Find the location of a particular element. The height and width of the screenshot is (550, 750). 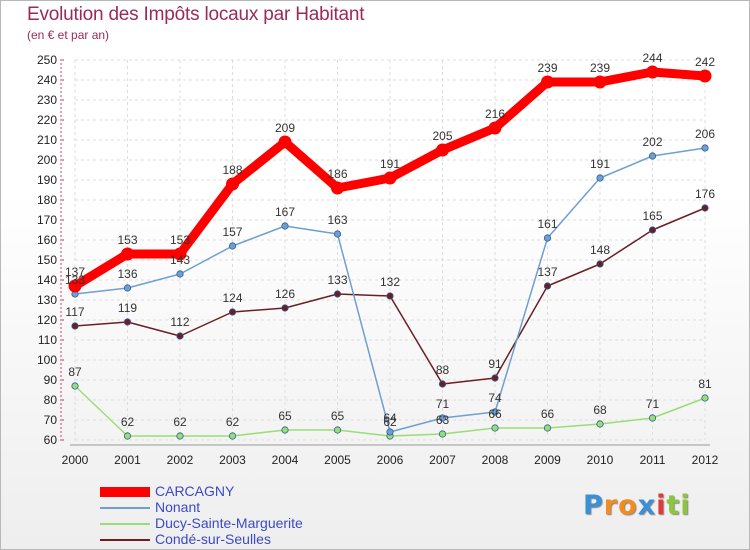

y-tick-label: 230 is located at coordinates (47, 100).